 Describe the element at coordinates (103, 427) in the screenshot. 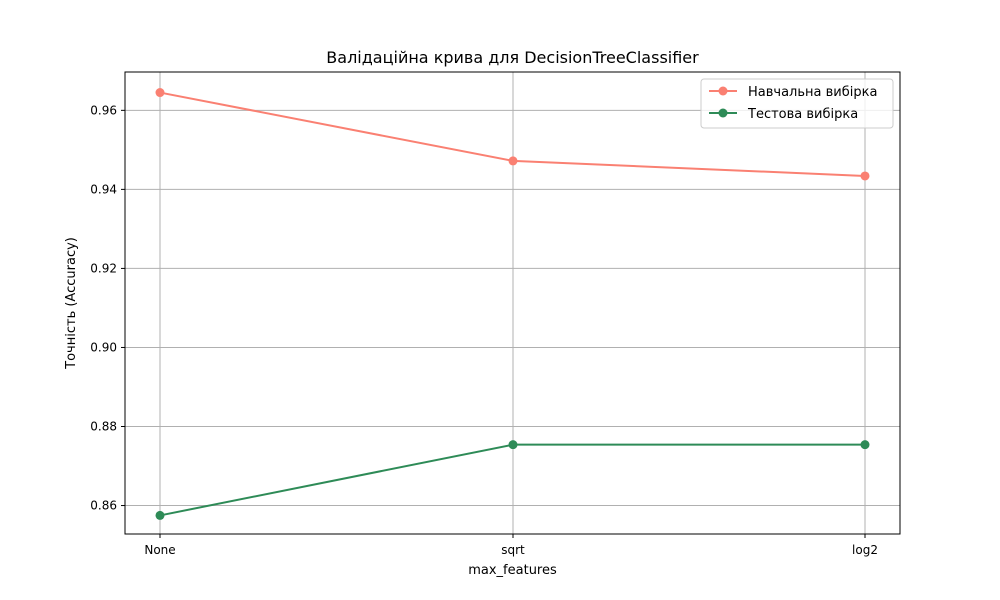

I see `y-tick-label: 0.88` at that location.